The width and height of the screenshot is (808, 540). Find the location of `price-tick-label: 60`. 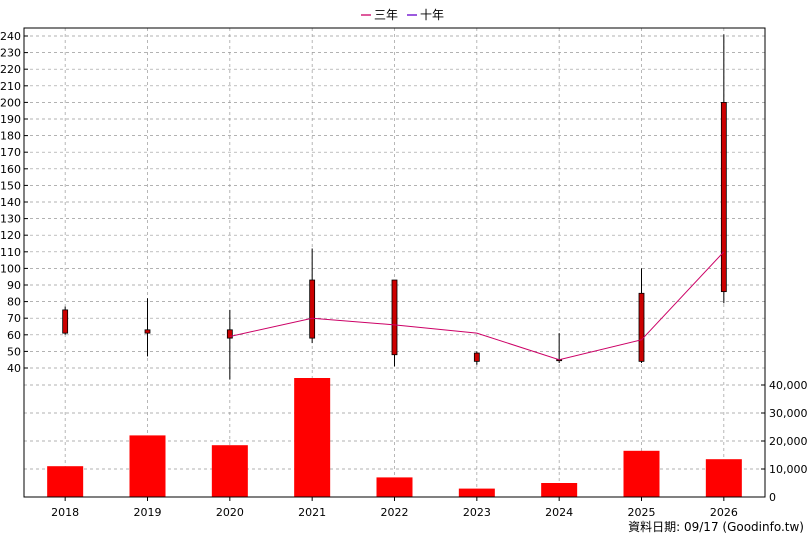

price-tick-label: 60 is located at coordinates (14, 335).